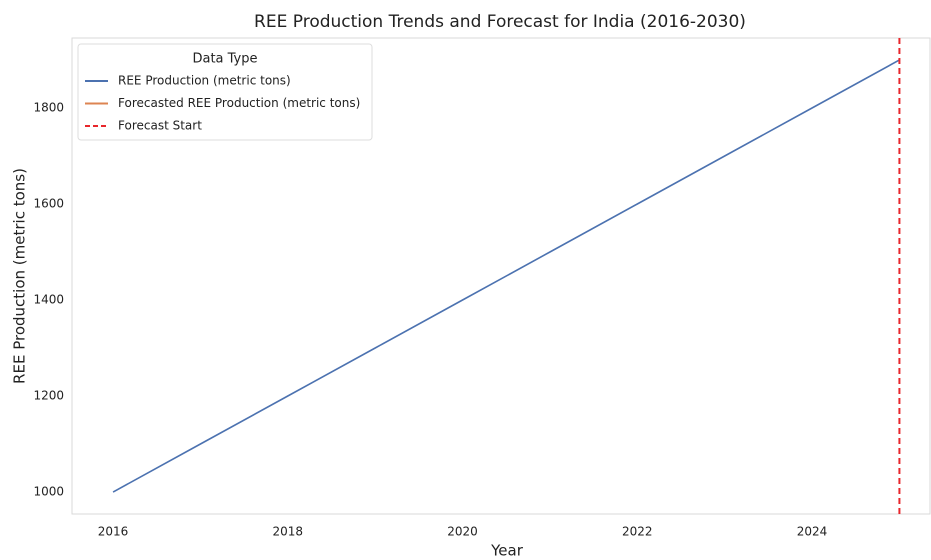  What do you see at coordinates (48, 396) in the screenshot?
I see `y-tick-label: 1200` at bounding box center [48, 396].